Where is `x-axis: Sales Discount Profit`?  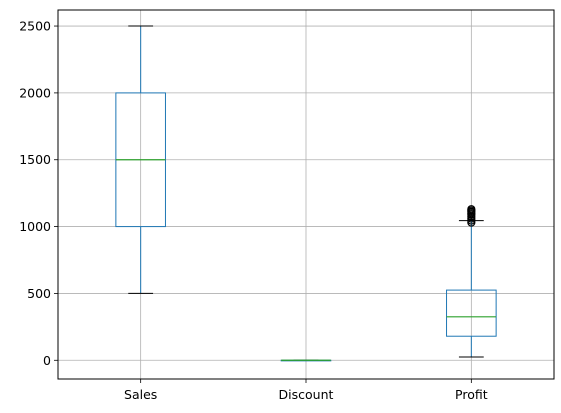
x-axis: Sales Discount Profit is located at coordinates (306, 390).